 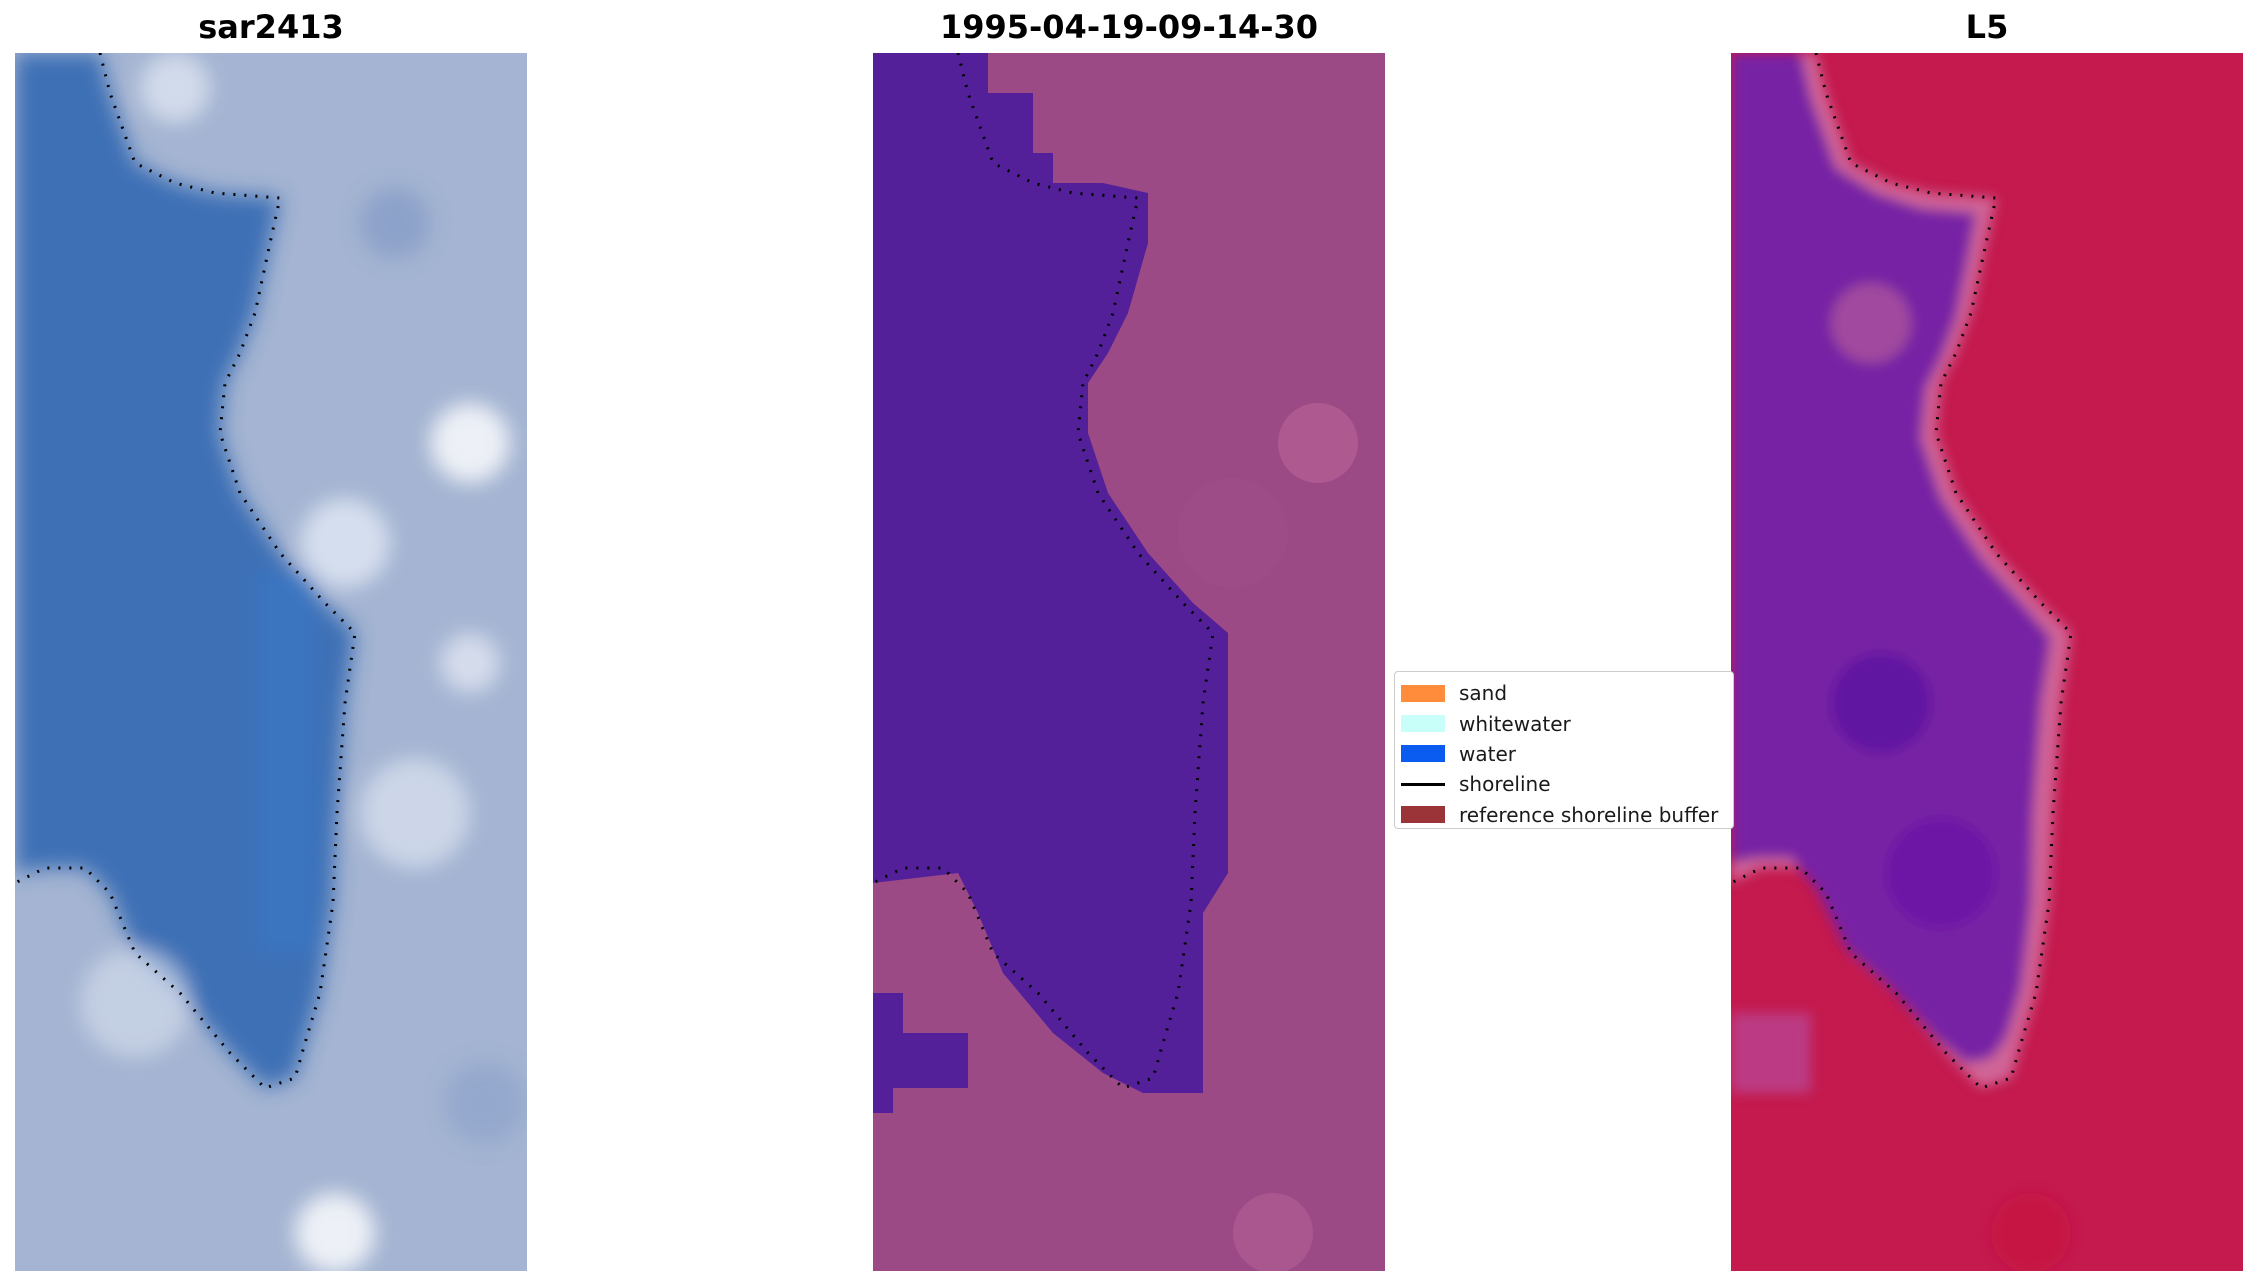 I want to click on legend-item-whitewater: whitewater, so click(x=1564, y=723).